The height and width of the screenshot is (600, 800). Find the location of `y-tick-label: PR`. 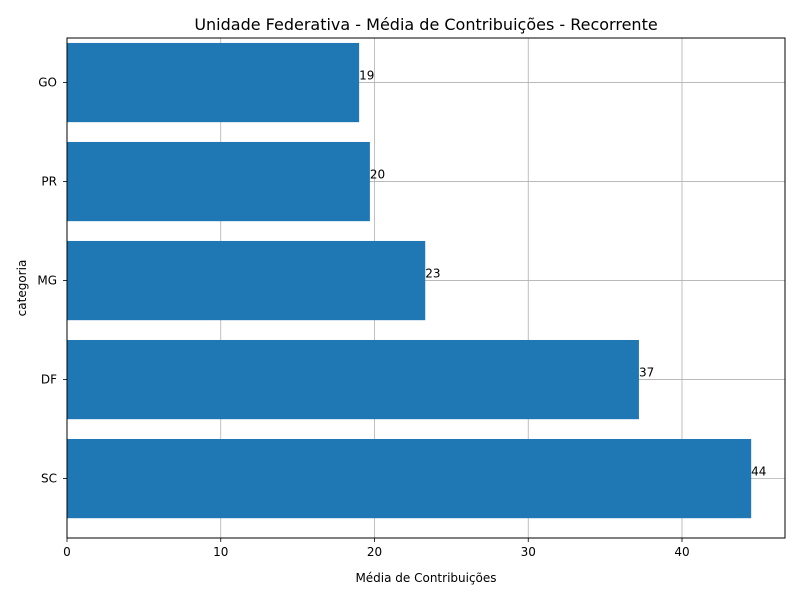

y-tick-label: PR is located at coordinates (49, 182).